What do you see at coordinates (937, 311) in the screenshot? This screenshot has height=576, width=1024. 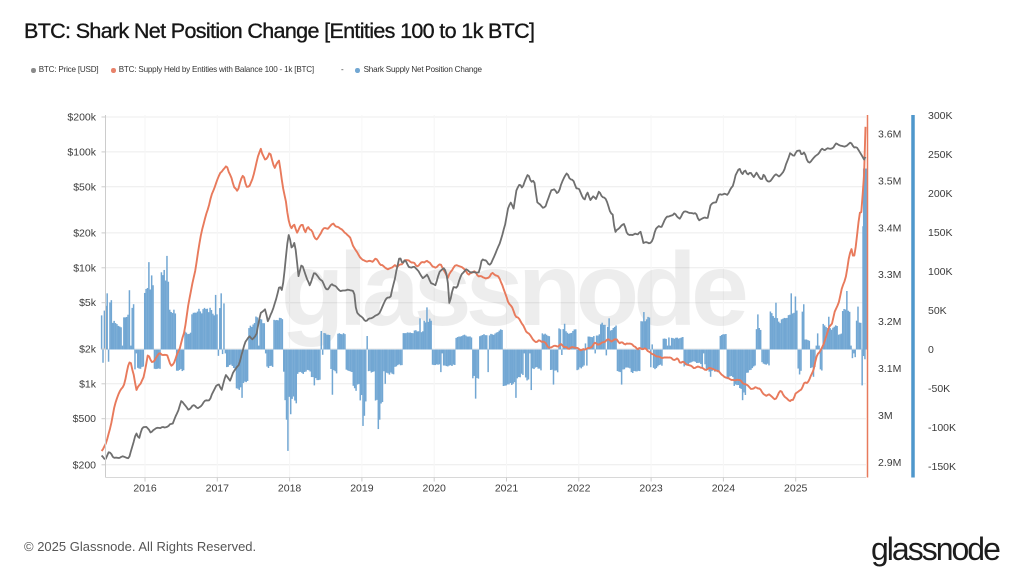 I see `svg-text: 50K` at bounding box center [937, 311].